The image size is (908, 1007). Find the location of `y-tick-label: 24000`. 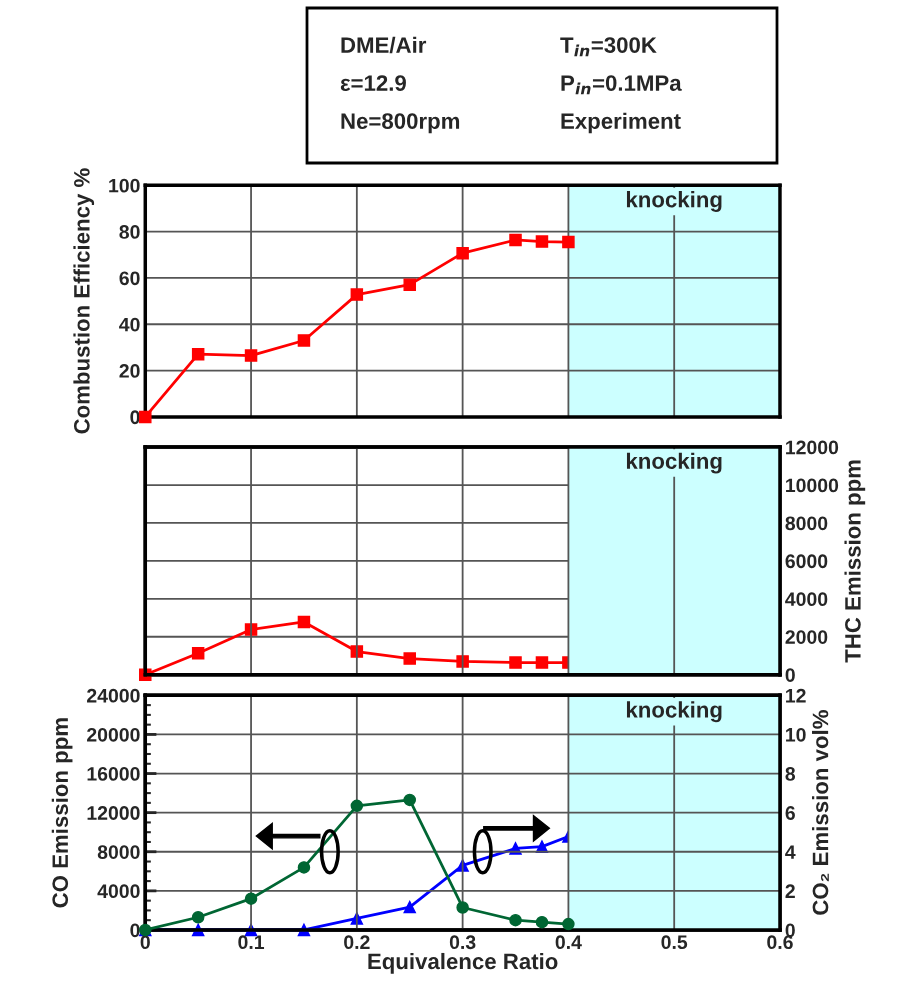

y-tick-label: 24000 is located at coordinates (113, 695).